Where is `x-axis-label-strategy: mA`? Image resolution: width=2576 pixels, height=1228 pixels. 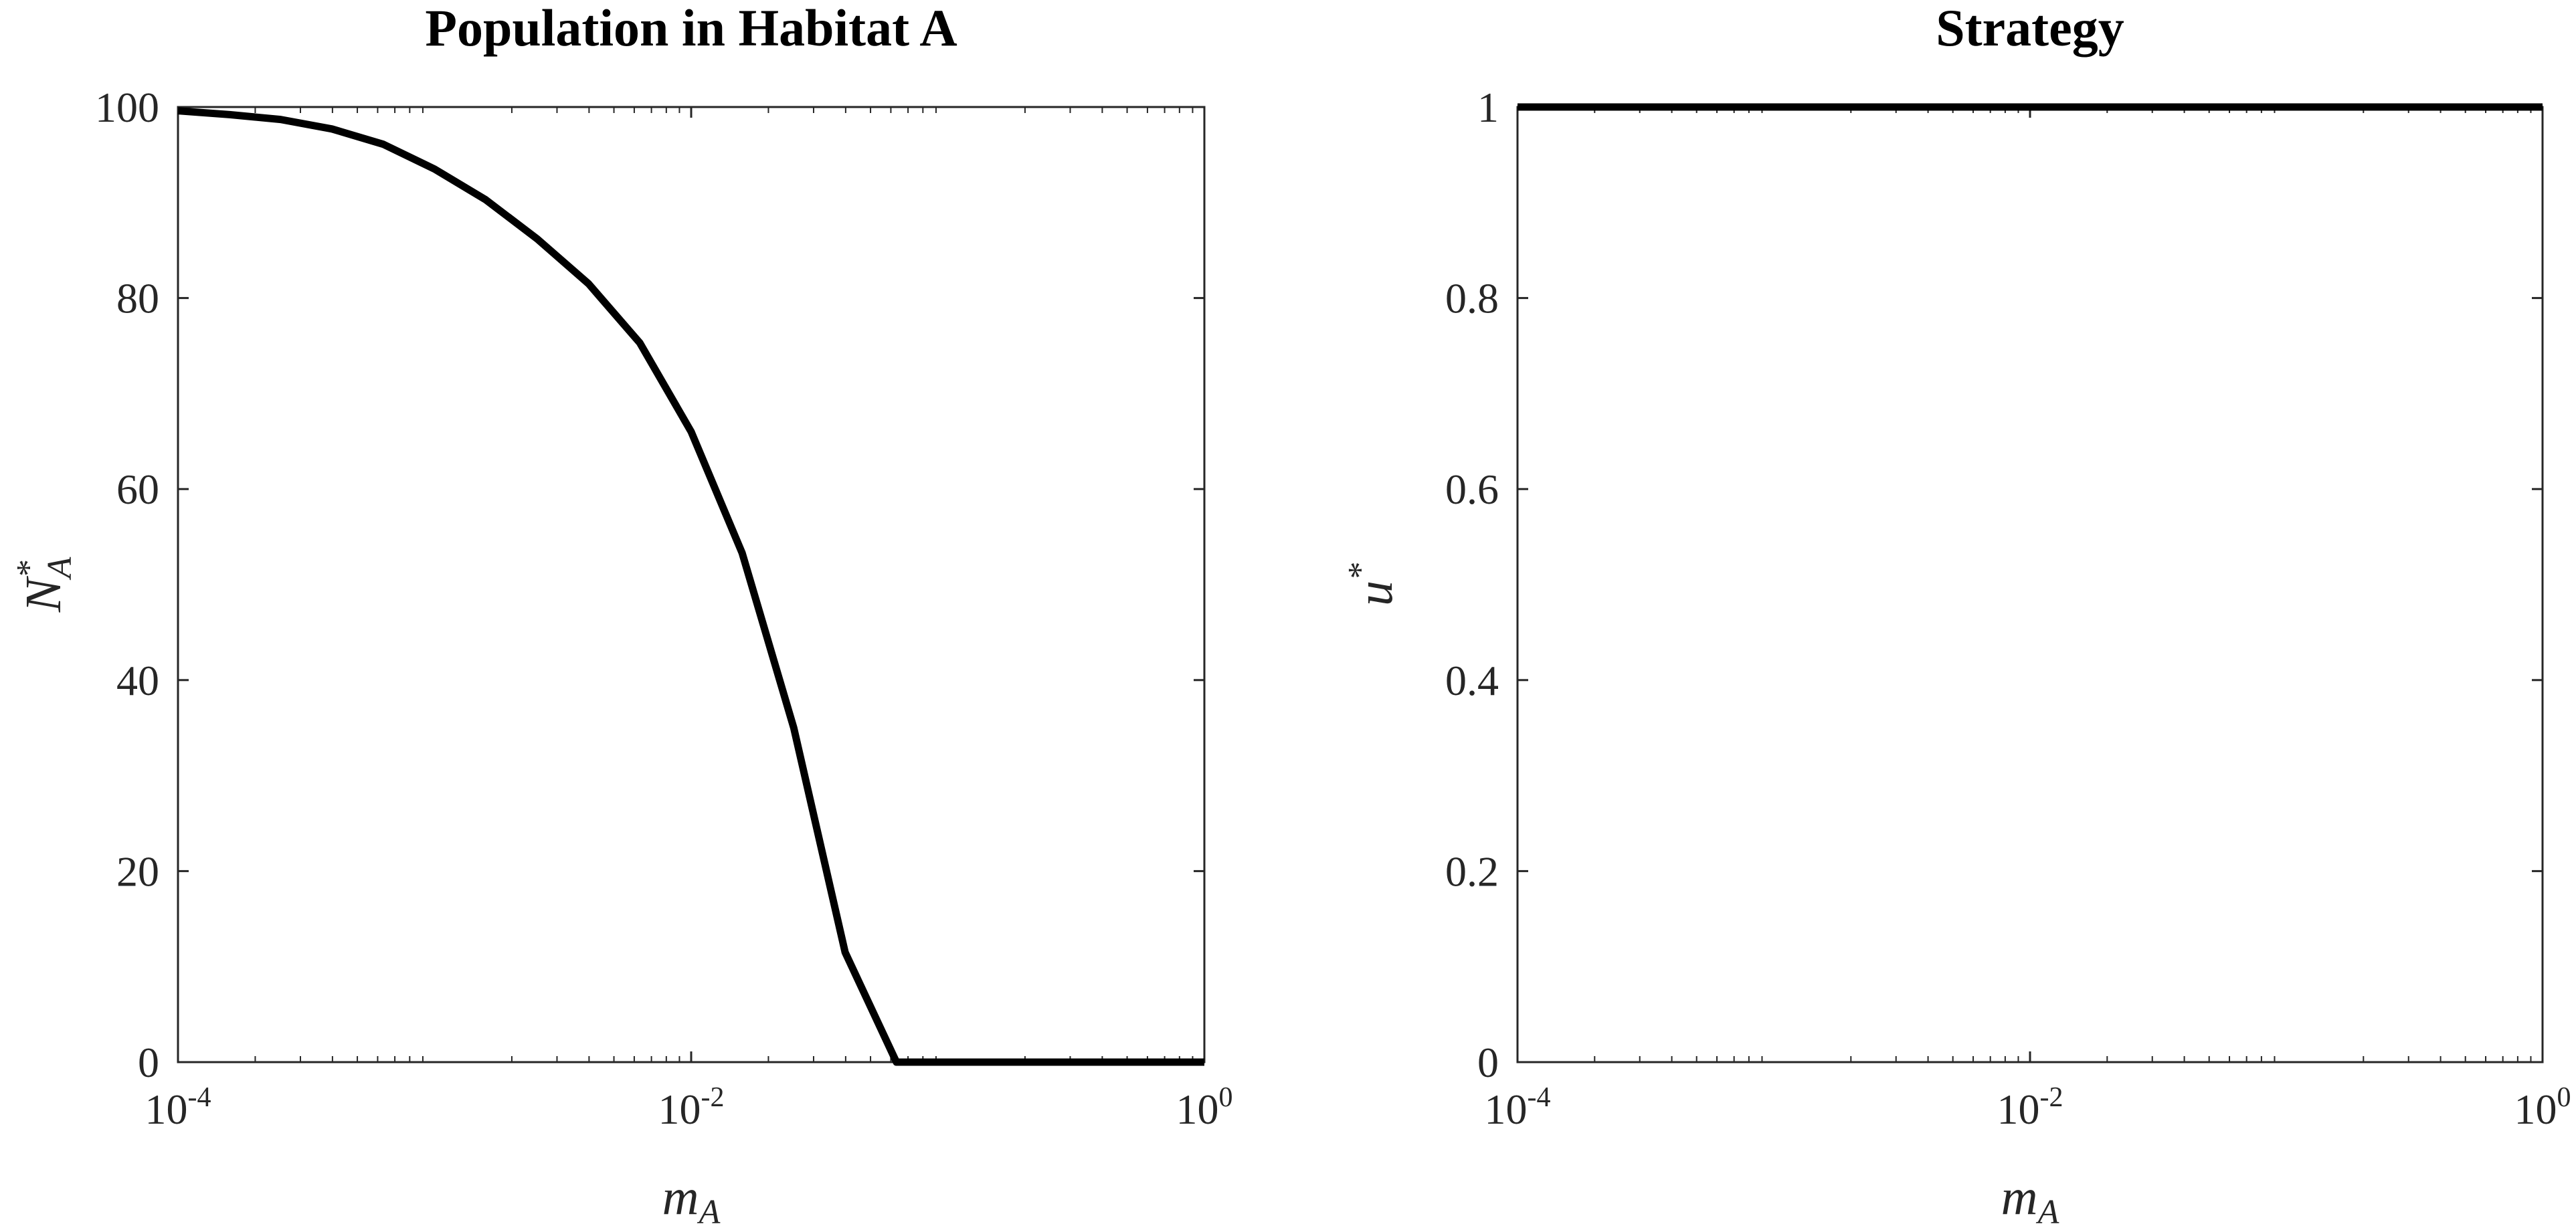 x-axis-label-strategy: mA is located at coordinates (2030, 1198).